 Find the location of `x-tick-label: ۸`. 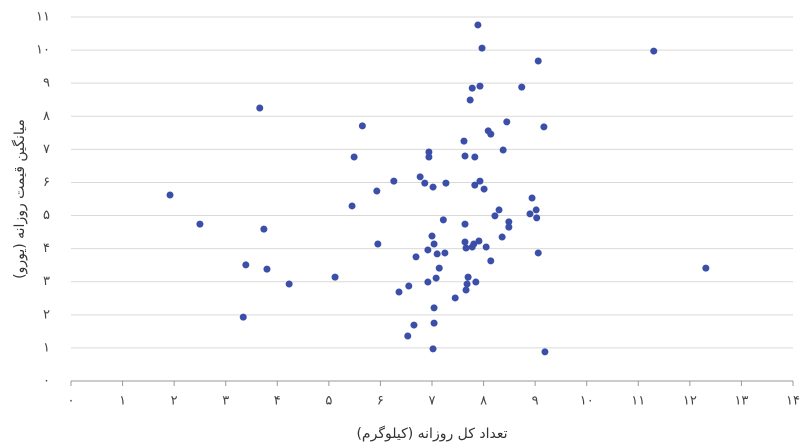

x-tick-label: ۸ is located at coordinates (483, 401).